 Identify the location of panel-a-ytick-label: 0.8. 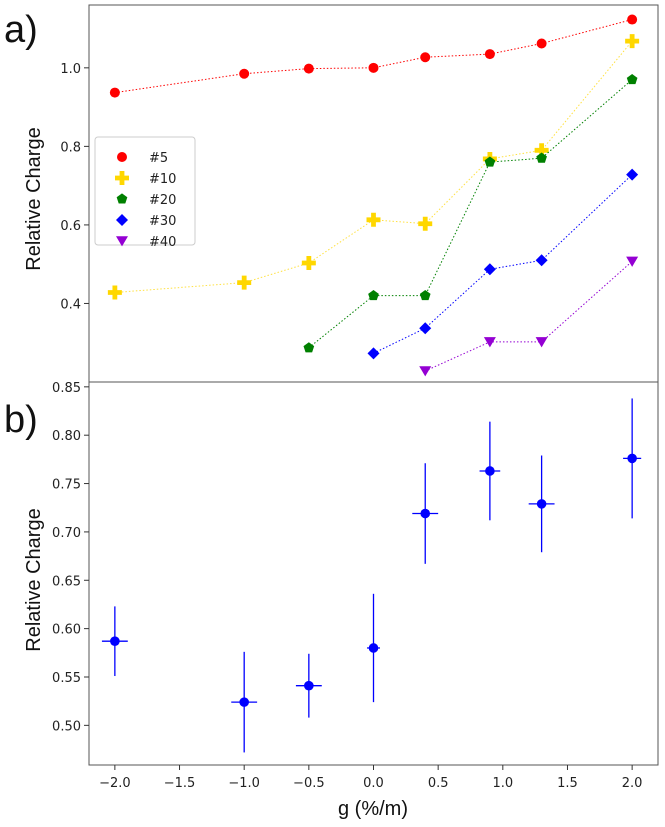
(70, 147).